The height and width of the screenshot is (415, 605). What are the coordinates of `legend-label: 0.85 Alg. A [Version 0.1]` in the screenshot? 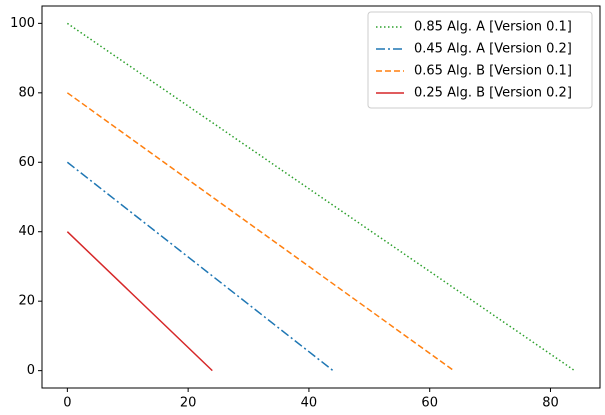 It's located at (493, 27).